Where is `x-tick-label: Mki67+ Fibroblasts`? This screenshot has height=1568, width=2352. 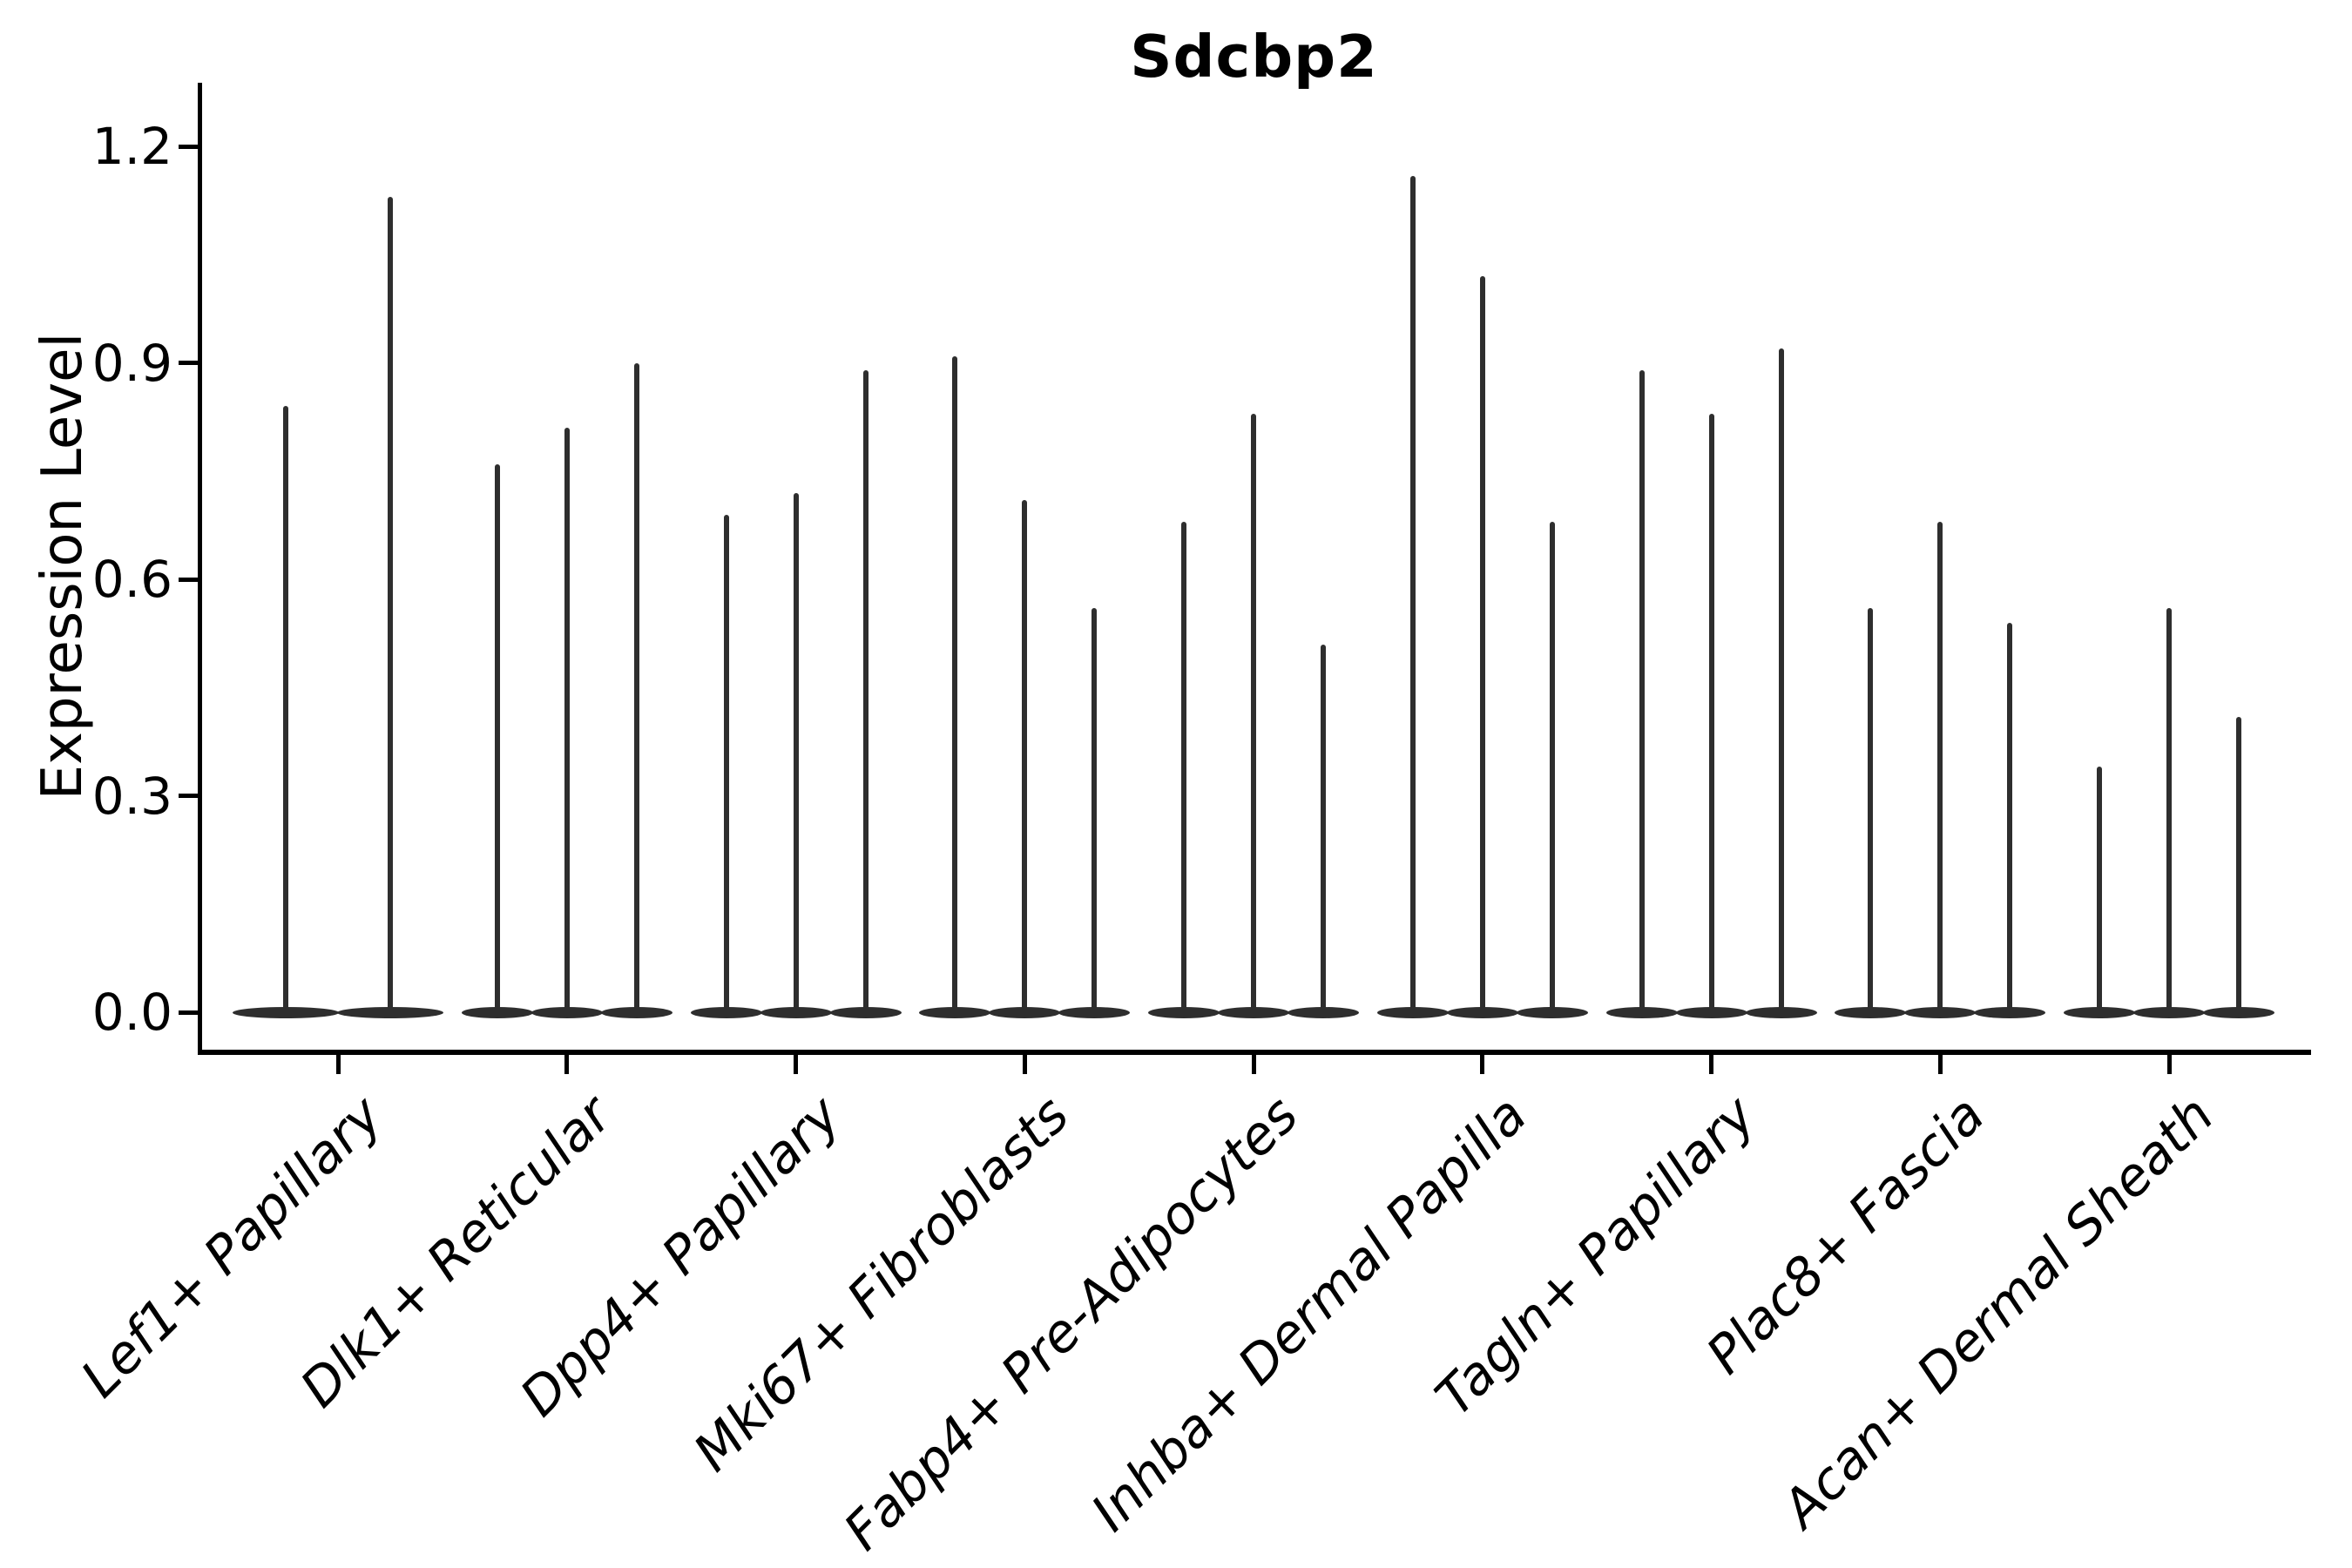 x-tick-label: Mki67+ Fibroblasts is located at coordinates (881, 1284).